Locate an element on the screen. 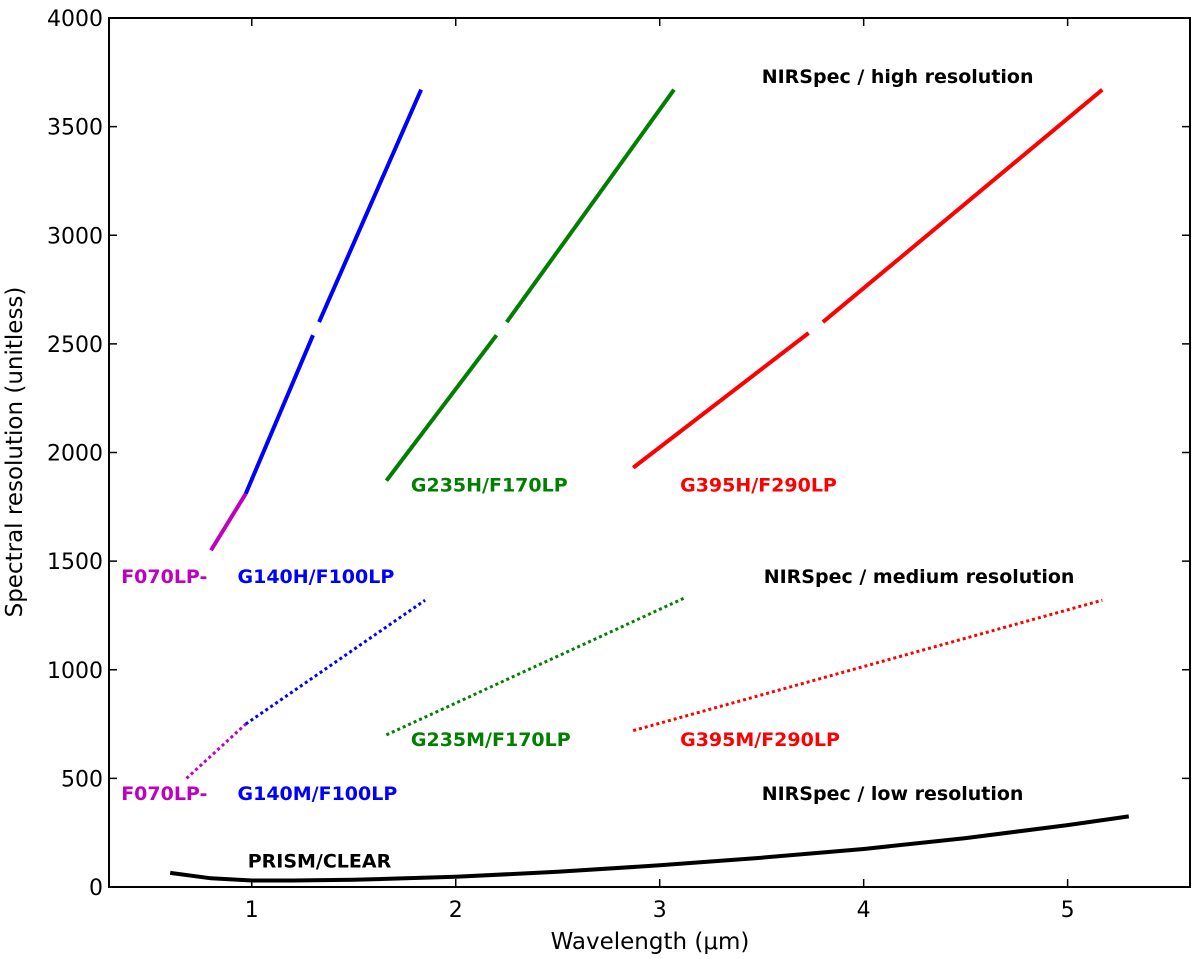 This screenshot has width=1200, height=959. y-tick-label: 3500 is located at coordinates (75, 128).